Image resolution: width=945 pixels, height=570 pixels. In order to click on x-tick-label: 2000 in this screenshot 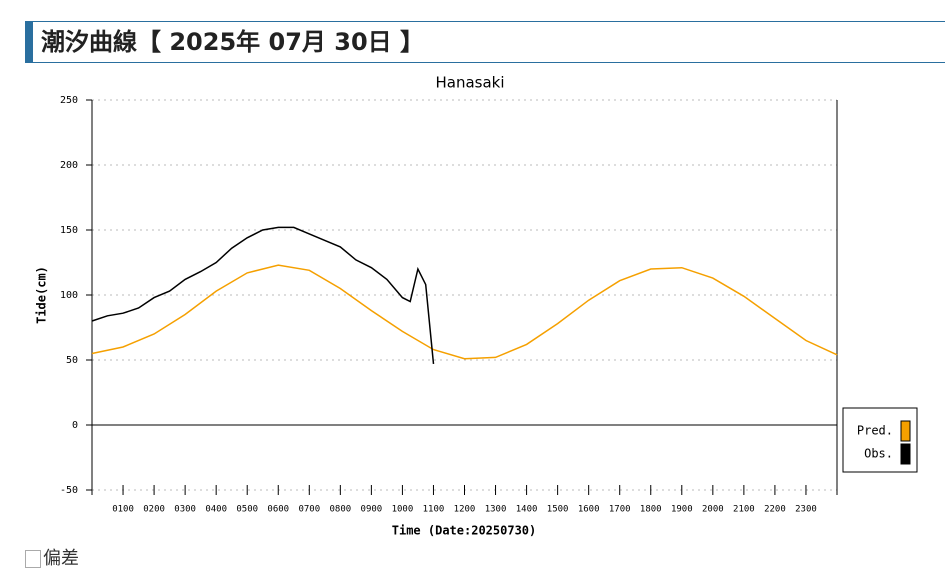, I will do `click(713, 510)`.